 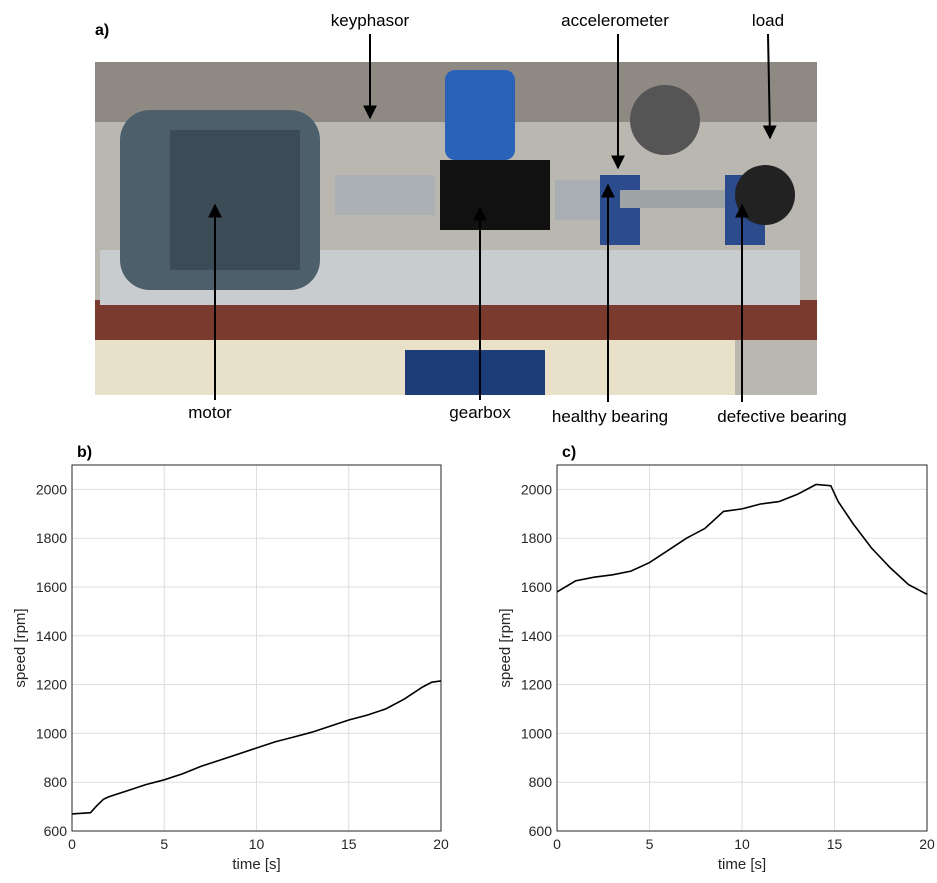 What do you see at coordinates (475, 372) in the screenshot?
I see `logo-plate` at bounding box center [475, 372].